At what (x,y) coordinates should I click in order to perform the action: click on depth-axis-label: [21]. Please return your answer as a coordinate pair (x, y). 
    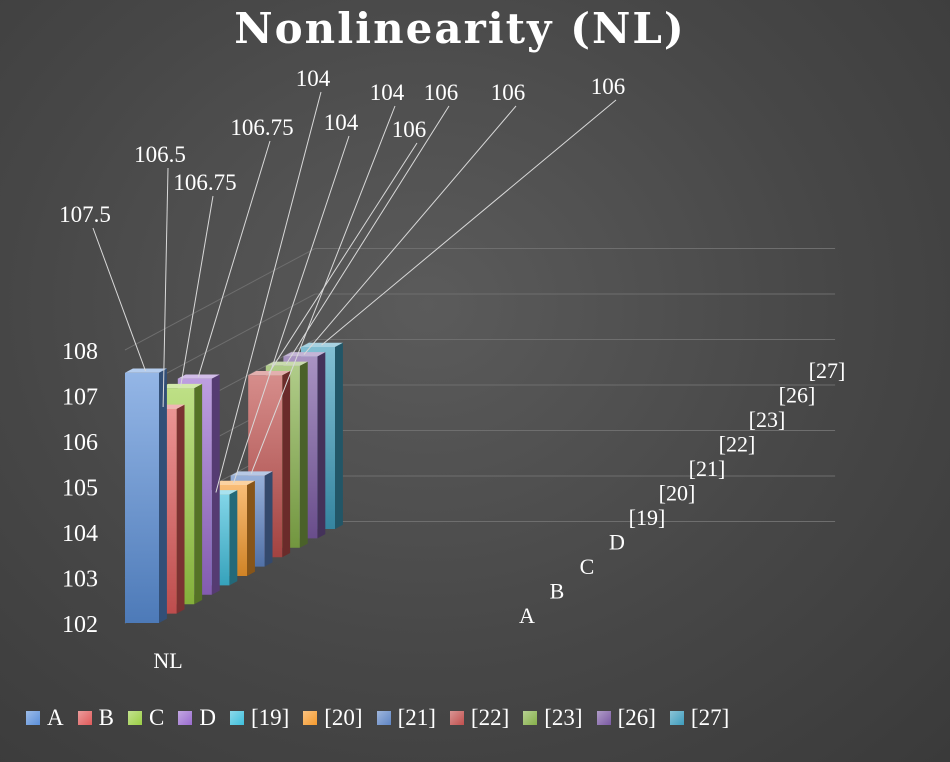
    Looking at the image, I should click on (707, 468).